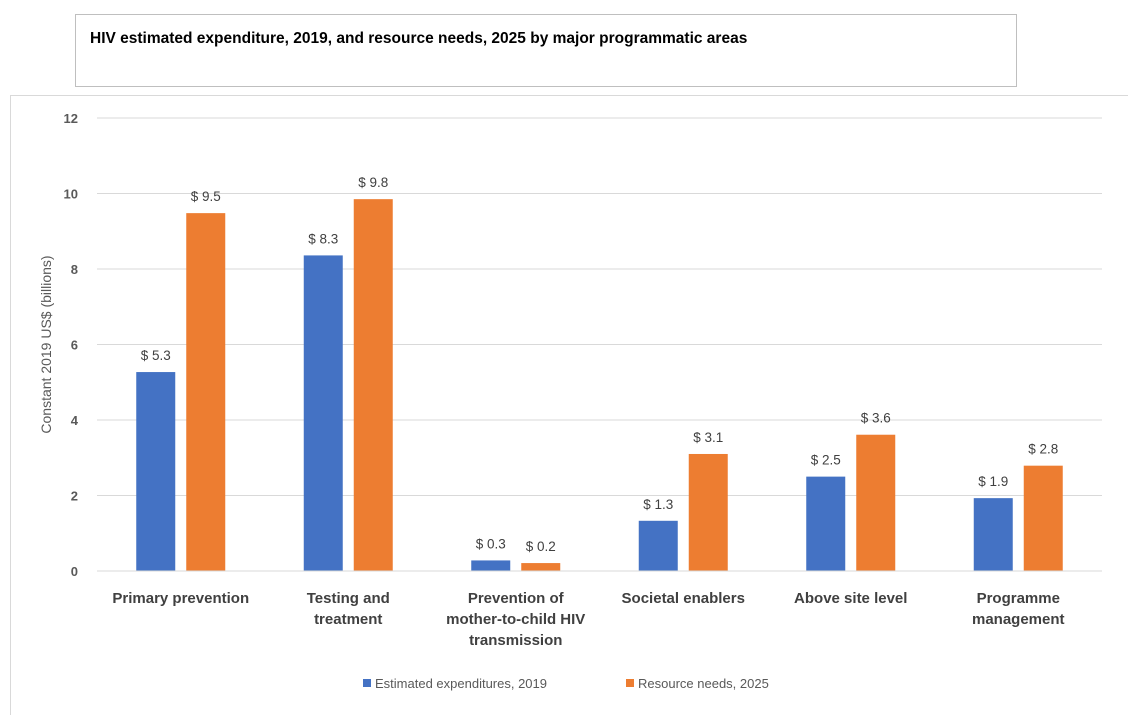 This screenshot has height=715, width=1128. Describe the element at coordinates (156, 355) in the screenshot. I see `data-label: $ 5.3` at that location.